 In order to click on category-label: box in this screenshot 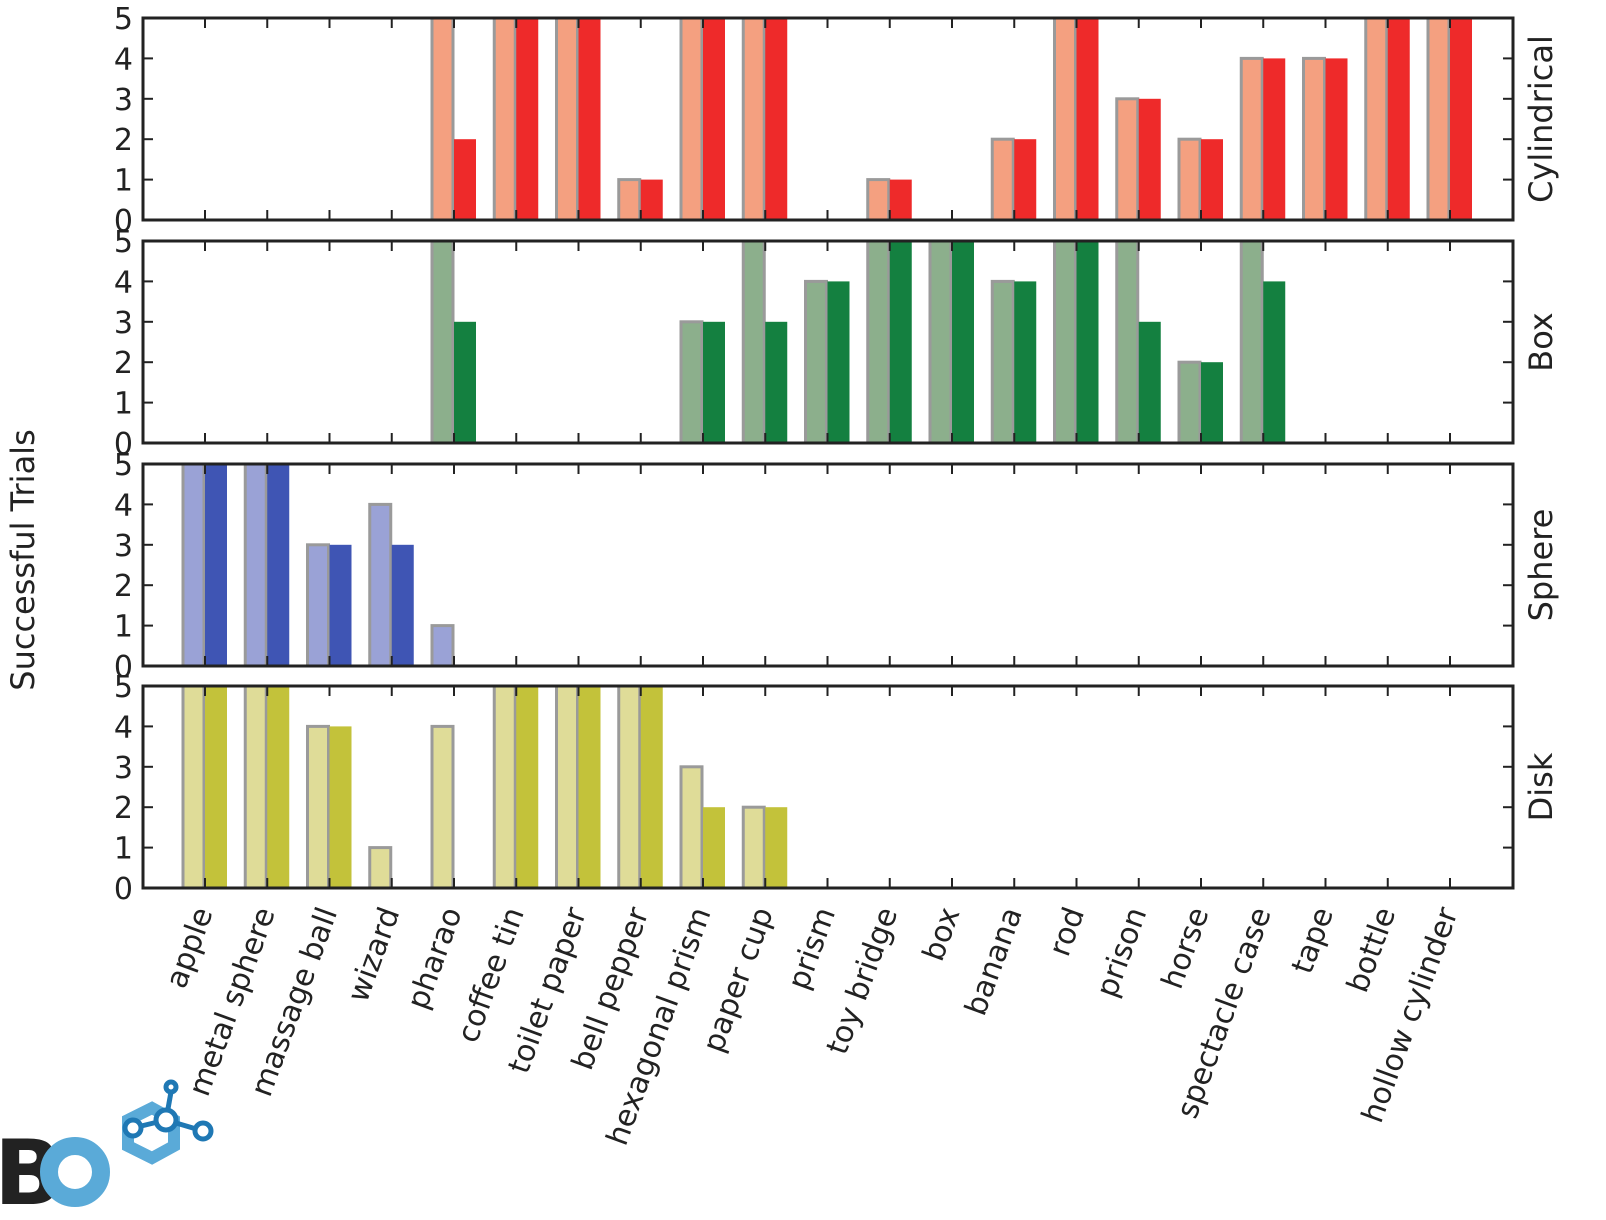, I will do `click(941, 934)`.